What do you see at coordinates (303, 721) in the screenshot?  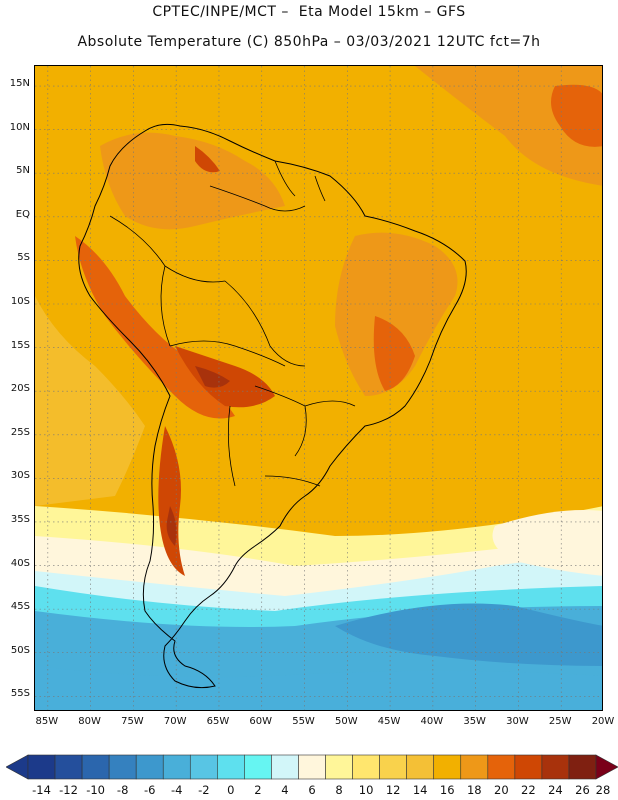 I see `lon-label: 55W` at bounding box center [303, 721].